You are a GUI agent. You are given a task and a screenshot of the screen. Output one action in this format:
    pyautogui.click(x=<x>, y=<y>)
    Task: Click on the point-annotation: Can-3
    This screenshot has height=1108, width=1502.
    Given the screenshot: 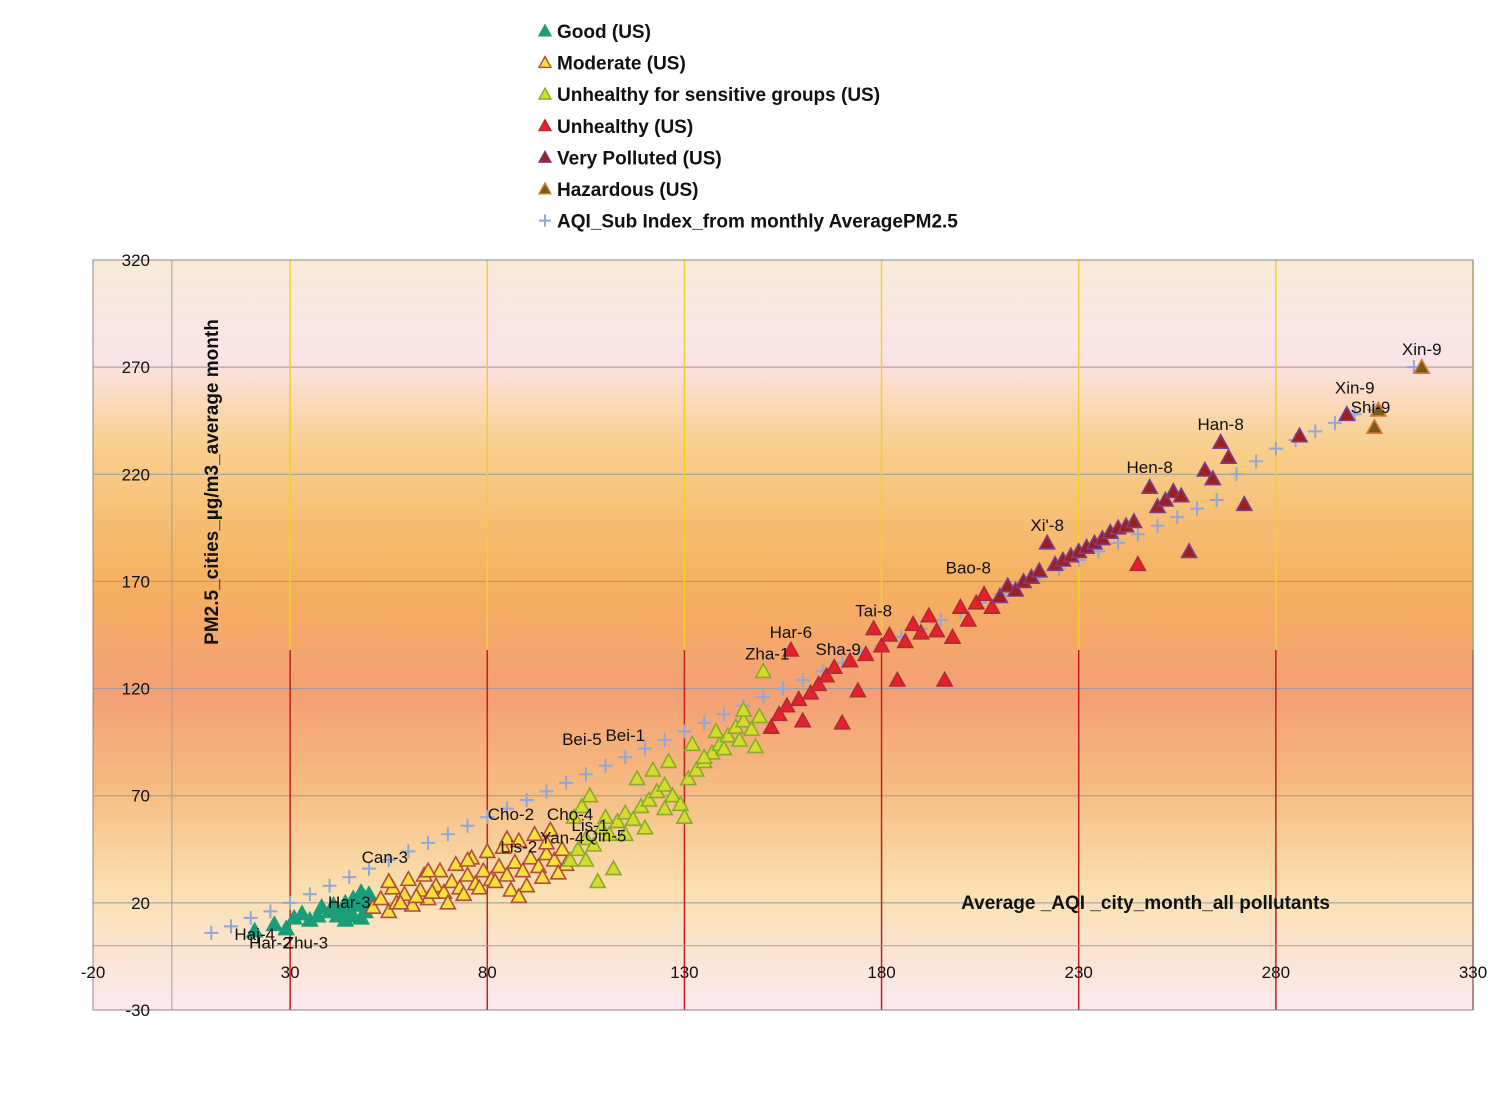 What is the action you would take?
    pyautogui.click(x=385, y=857)
    